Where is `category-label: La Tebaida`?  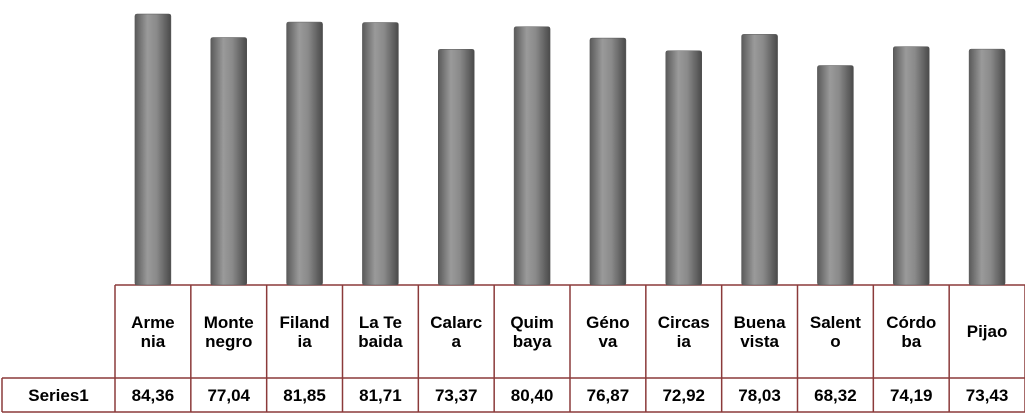
category-label: La Tebaida is located at coordinates (381, 331).